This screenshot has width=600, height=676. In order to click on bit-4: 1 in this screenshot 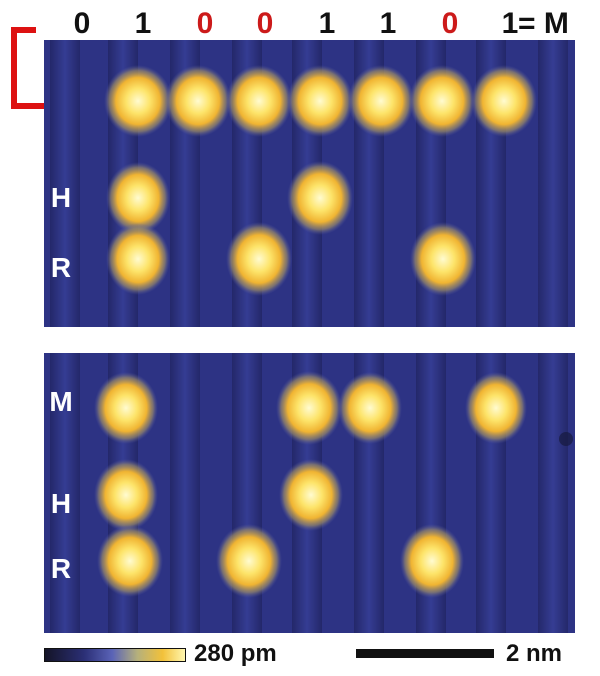, I will do `click(327, 23)`.